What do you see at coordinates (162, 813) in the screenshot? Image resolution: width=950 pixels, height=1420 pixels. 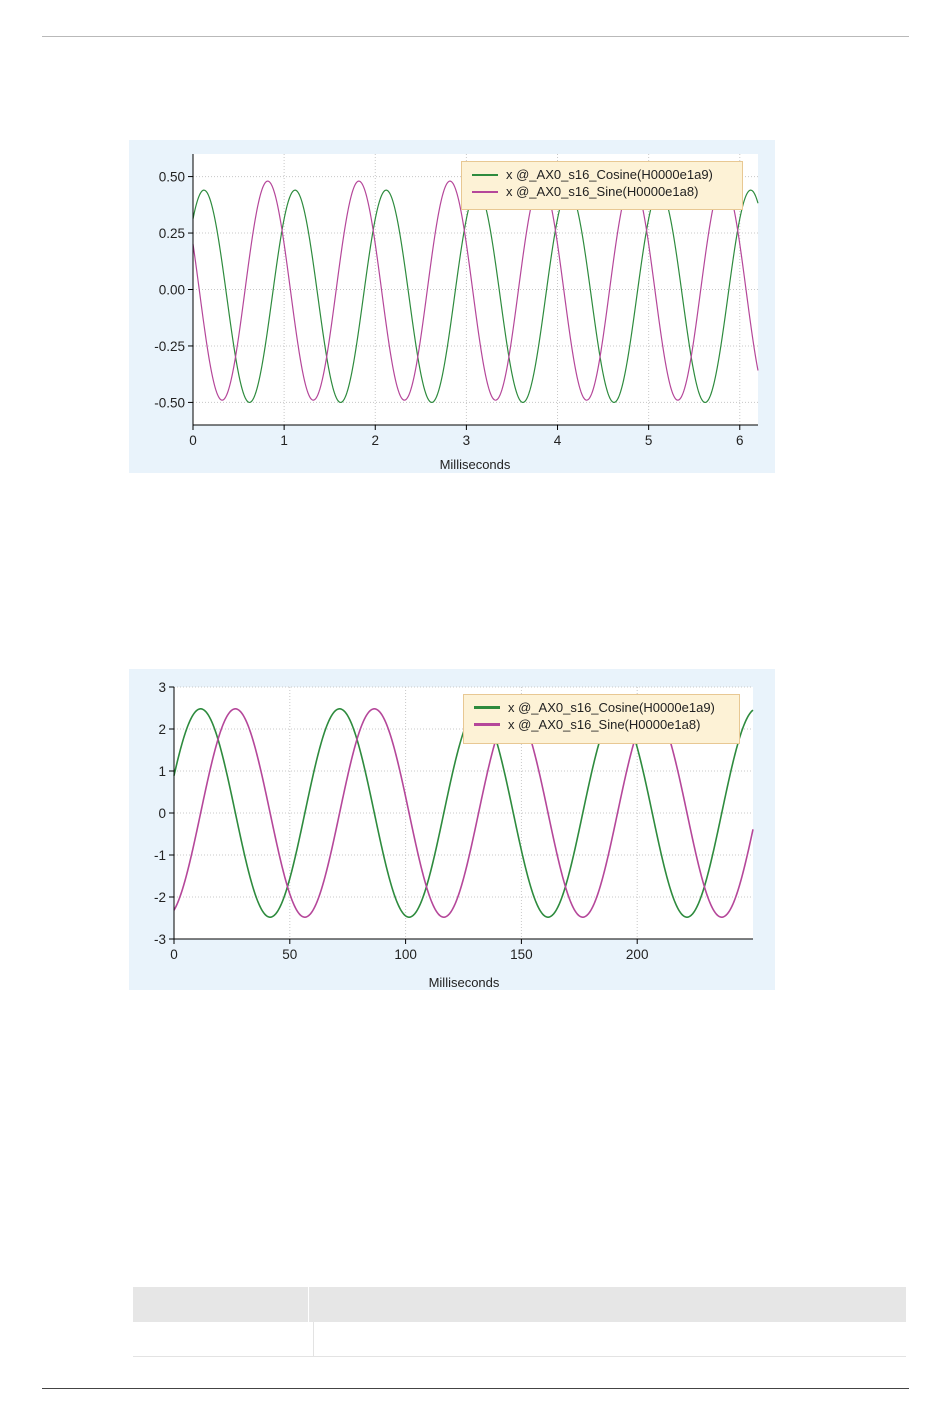 I see `y-tick-label: 0` at bounding box center [162, 813].